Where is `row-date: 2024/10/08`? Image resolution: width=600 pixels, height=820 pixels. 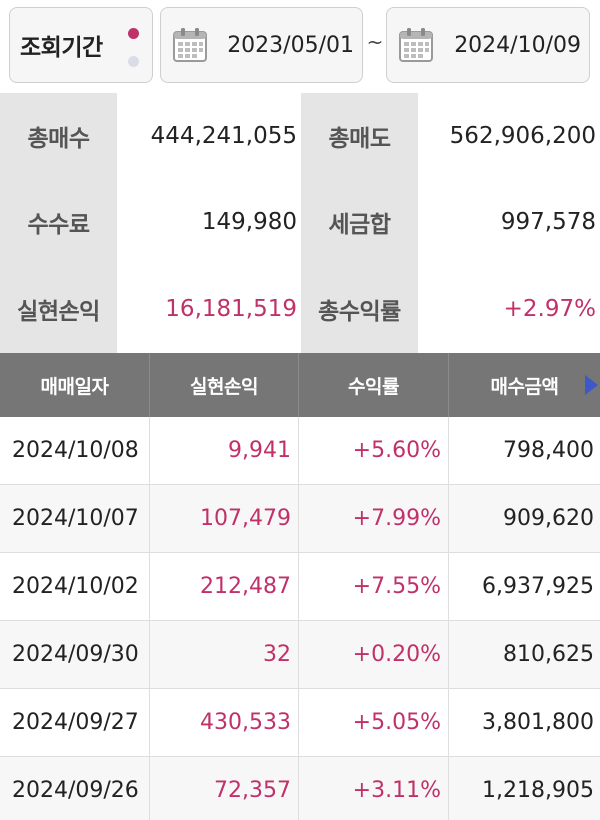
row-date: 2024/10/08 is located at coordinates (75, 450).